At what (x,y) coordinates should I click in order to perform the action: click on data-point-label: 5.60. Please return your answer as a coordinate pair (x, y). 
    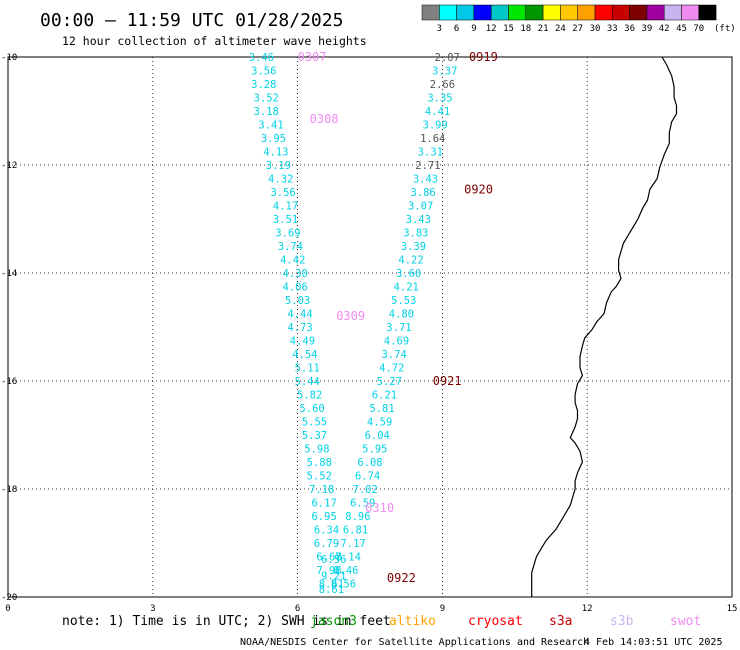
    Looking at the image, I should click on (311, 409).